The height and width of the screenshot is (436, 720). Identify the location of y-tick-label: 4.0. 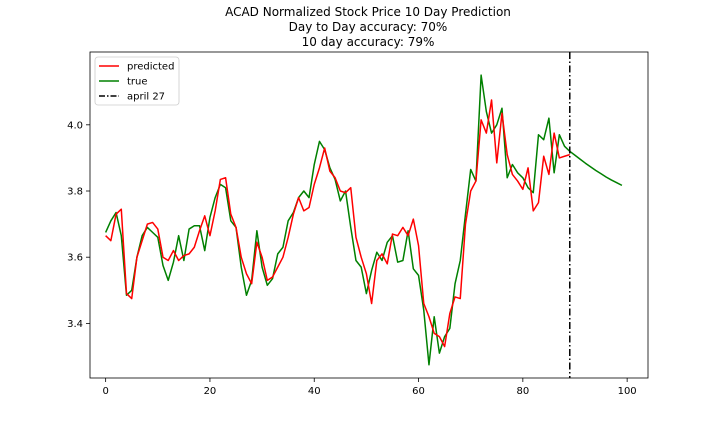
(75, 125).